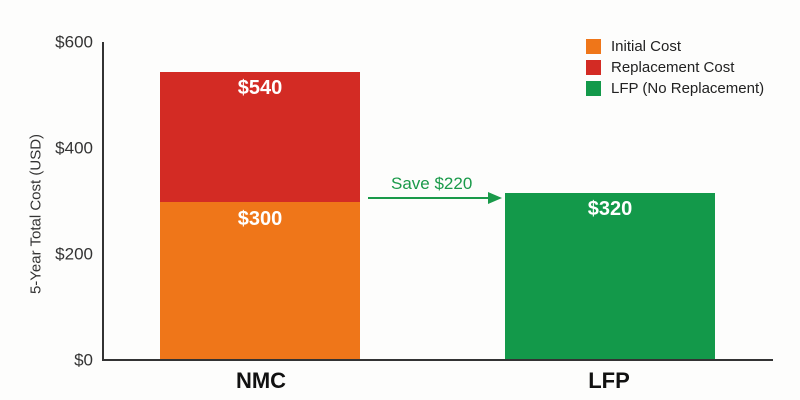 The height and width of the screenshot is (400, 800). What do you see at coordinates (610, 209) in the screenshot?
I see `bar-label-lfp-total: $320` at bounding box center [610, 209].